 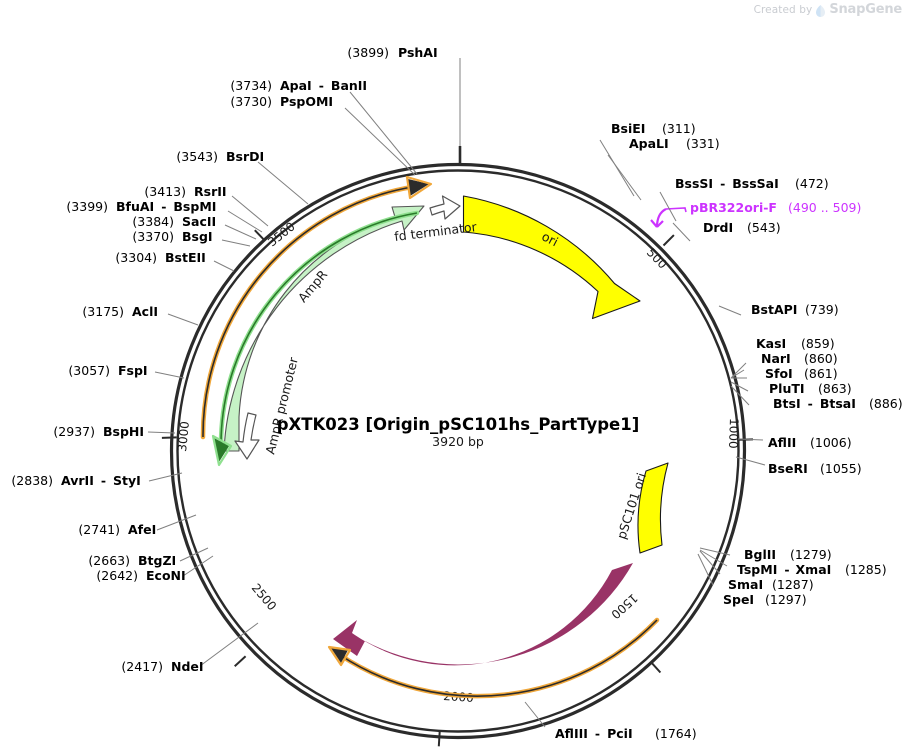 I want to click on site-label: AflII (1006), so click(x=810, y=442).